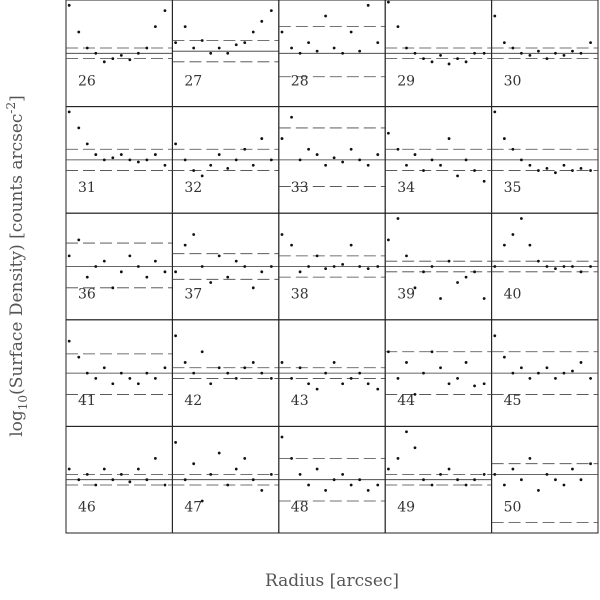  What do you see at coordinates (332, 581) in the screenshot?
I see `x-axis-label: Radius [arcsec]` at bounding box center [332, 581].